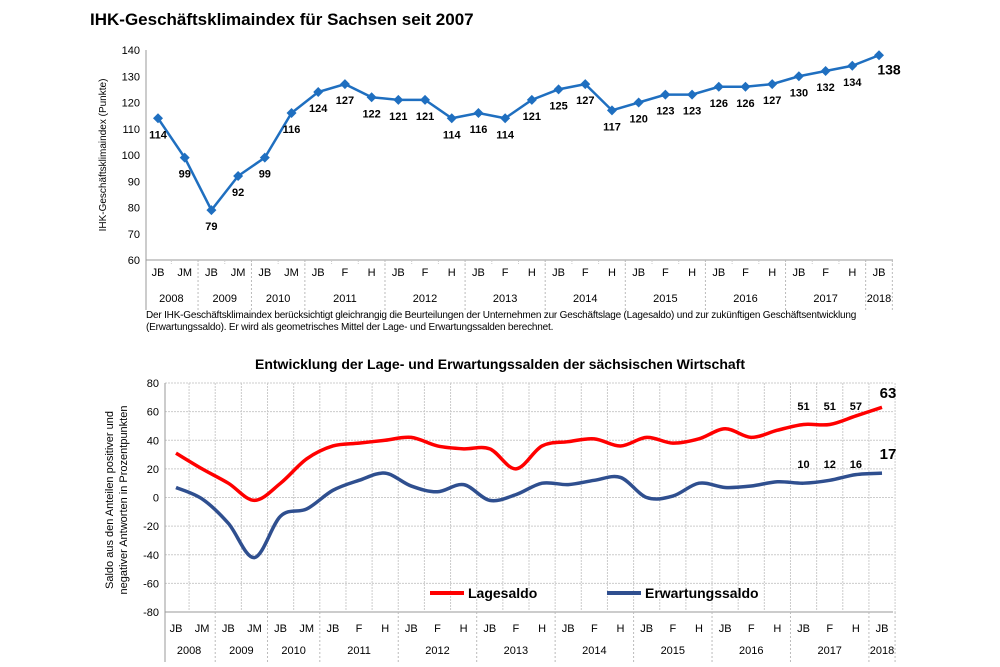 The height and width of the screenshot is (667, 1000). I want to click on data-label: 126, so click(745, 104).